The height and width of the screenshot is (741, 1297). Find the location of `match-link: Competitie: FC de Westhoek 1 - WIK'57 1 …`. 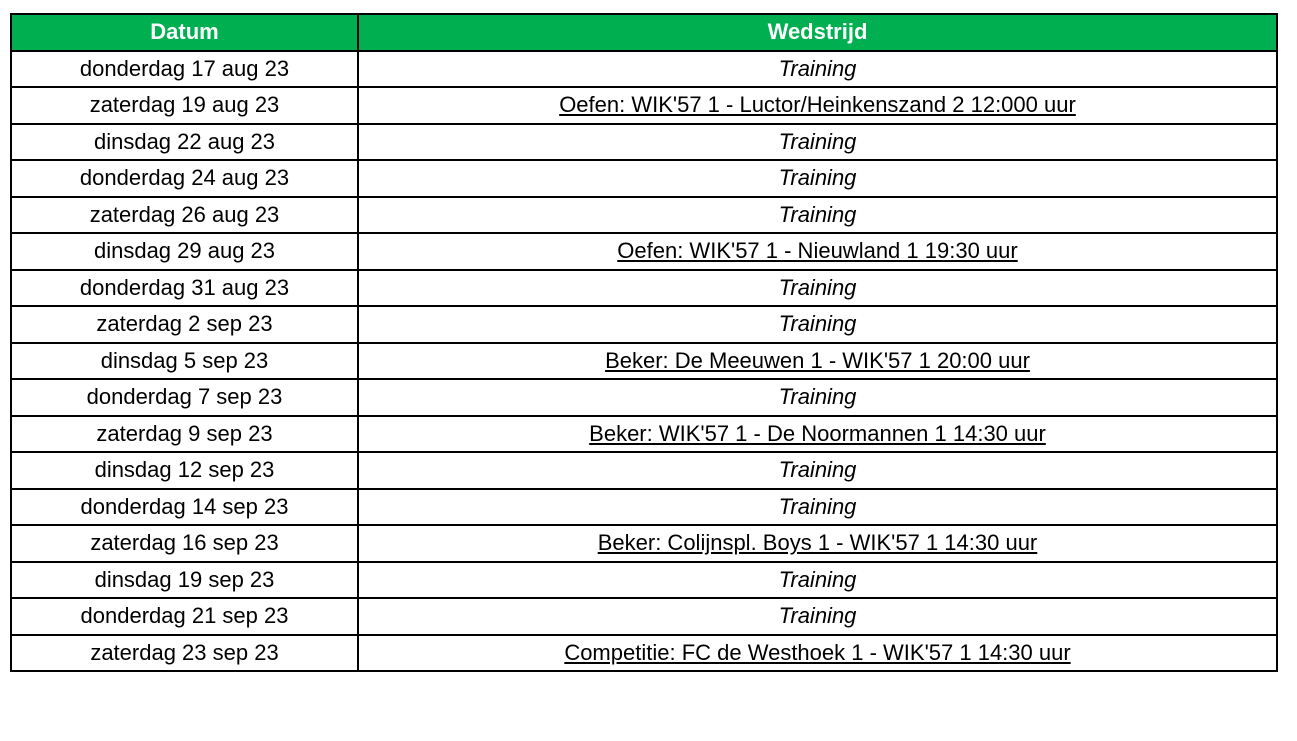

match-link: Competitie: FC de Westhoek 1 - WIK'57 1 … is located at coordinates (817, 652).